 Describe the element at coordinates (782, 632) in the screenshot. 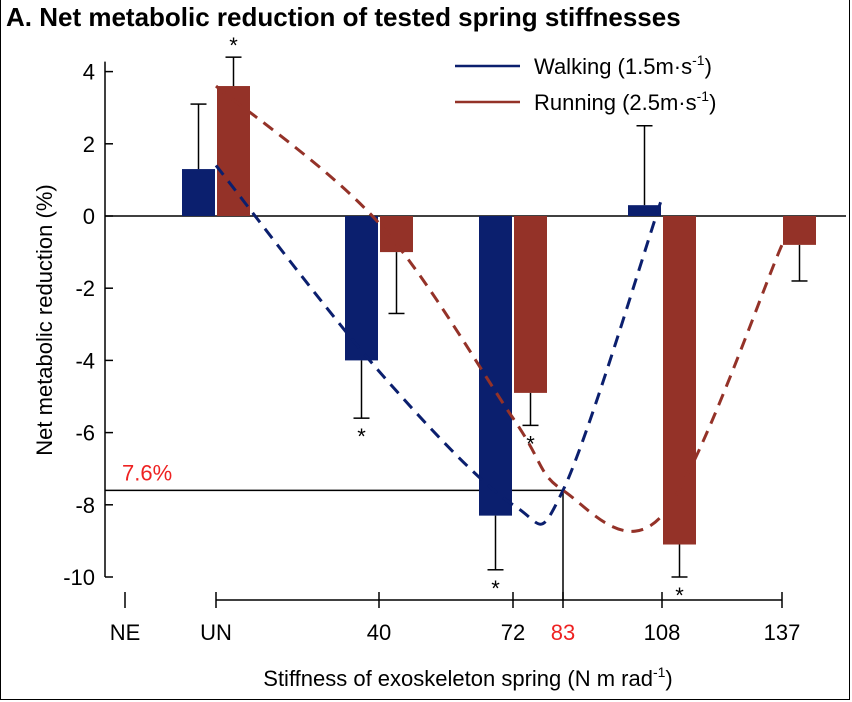

I see `x-tick-label: 137` at that location.